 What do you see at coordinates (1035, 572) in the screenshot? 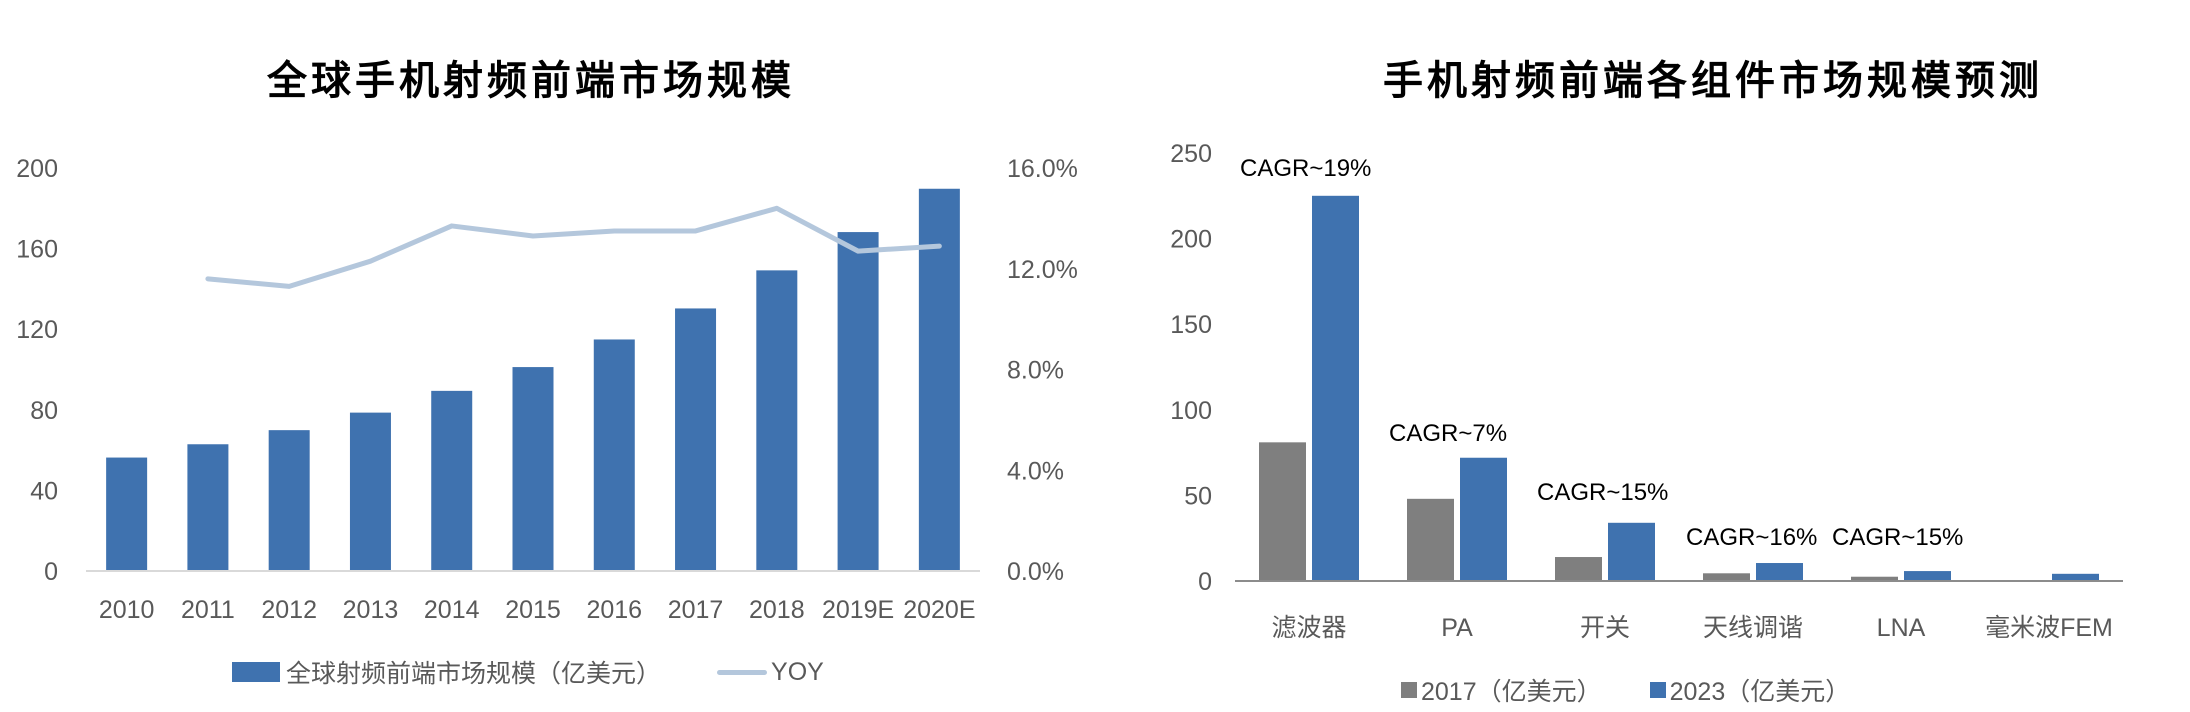
I see `y-axis-tick-right: 0.0%` at bounding box center [1035, 572].